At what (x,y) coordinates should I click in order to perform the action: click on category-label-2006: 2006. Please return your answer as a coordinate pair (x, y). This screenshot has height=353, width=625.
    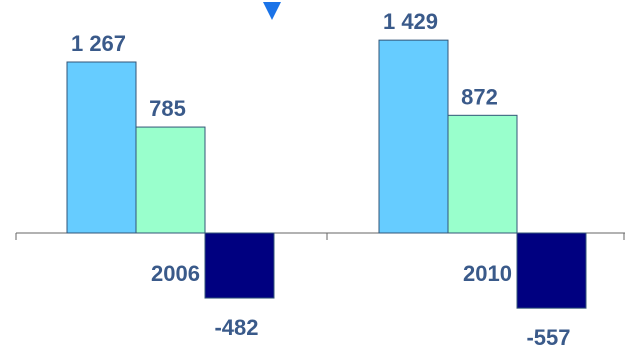
    Looking at the image, I should click on (175, 273).